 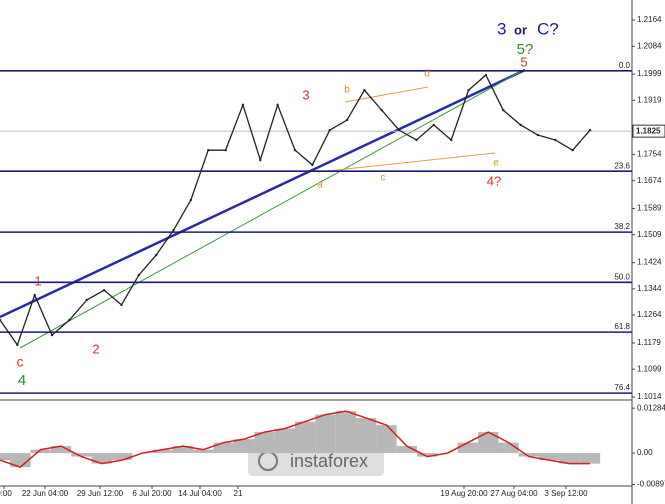 What do you see at coordinates (651, 484) in the screenshot?
I see `osc-tick-label: -0.00897` at bounding box center [651, 484].